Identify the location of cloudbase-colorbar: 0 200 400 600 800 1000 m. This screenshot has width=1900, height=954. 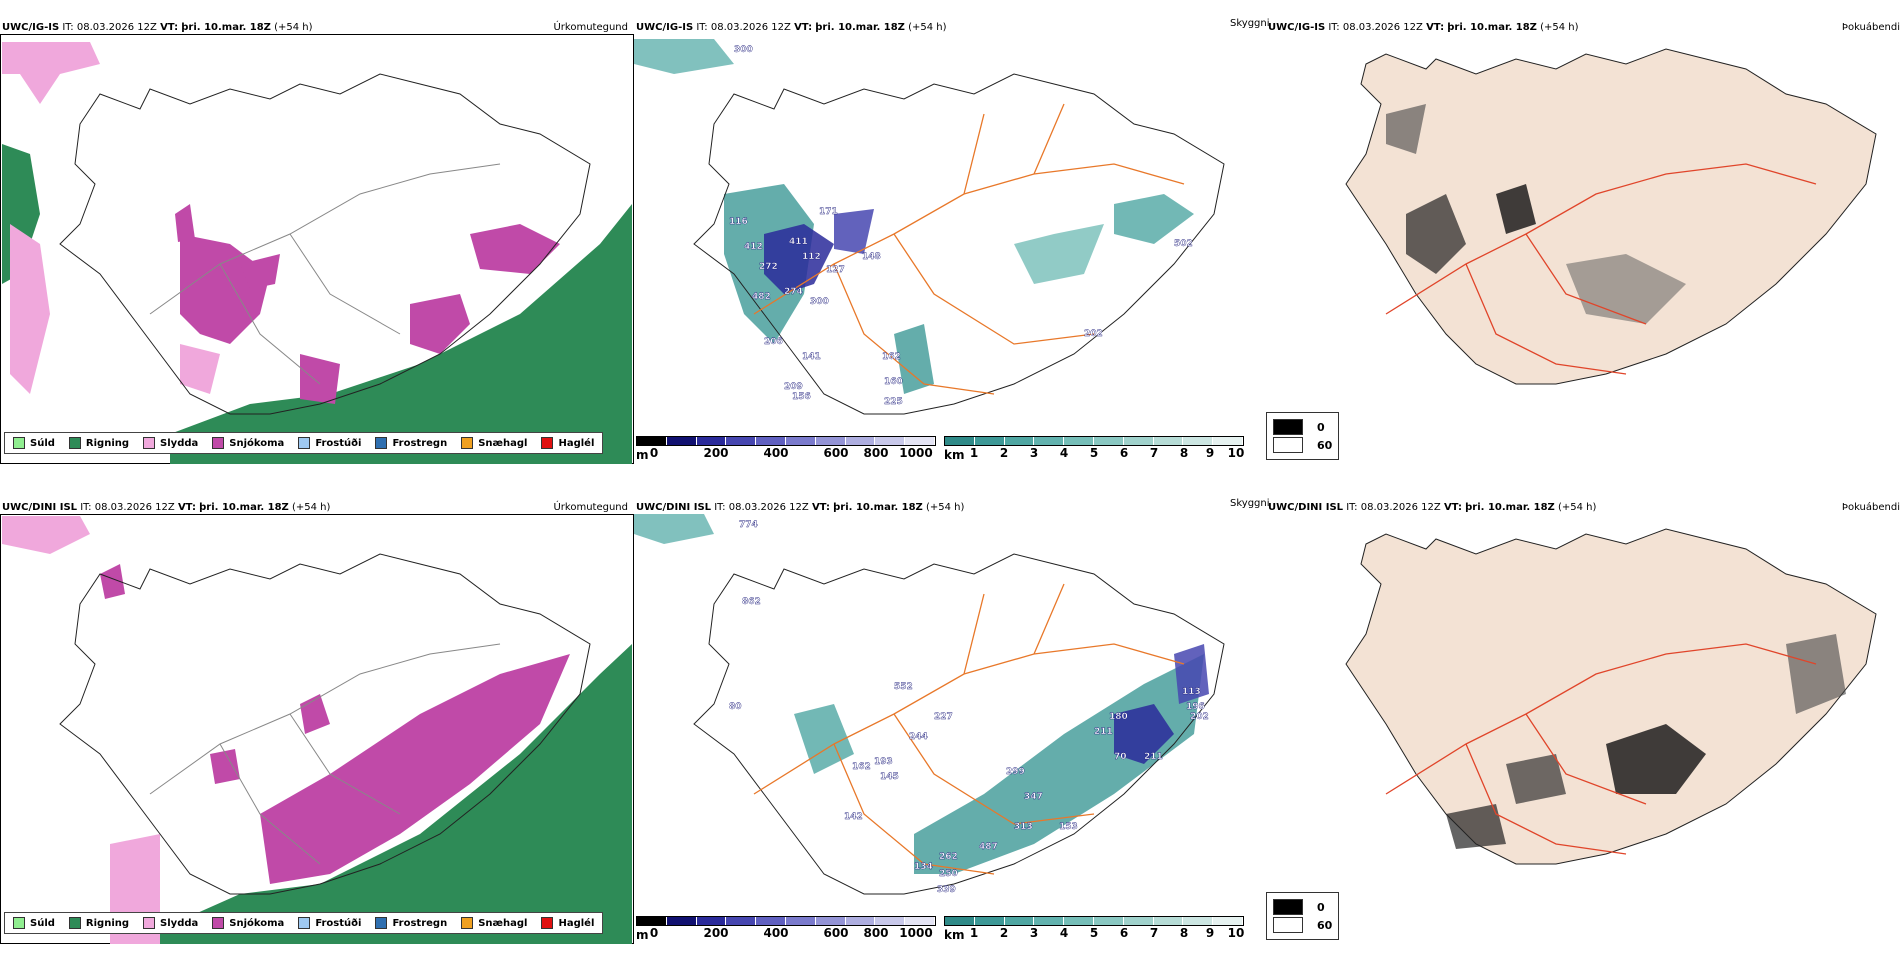
(786, 929).